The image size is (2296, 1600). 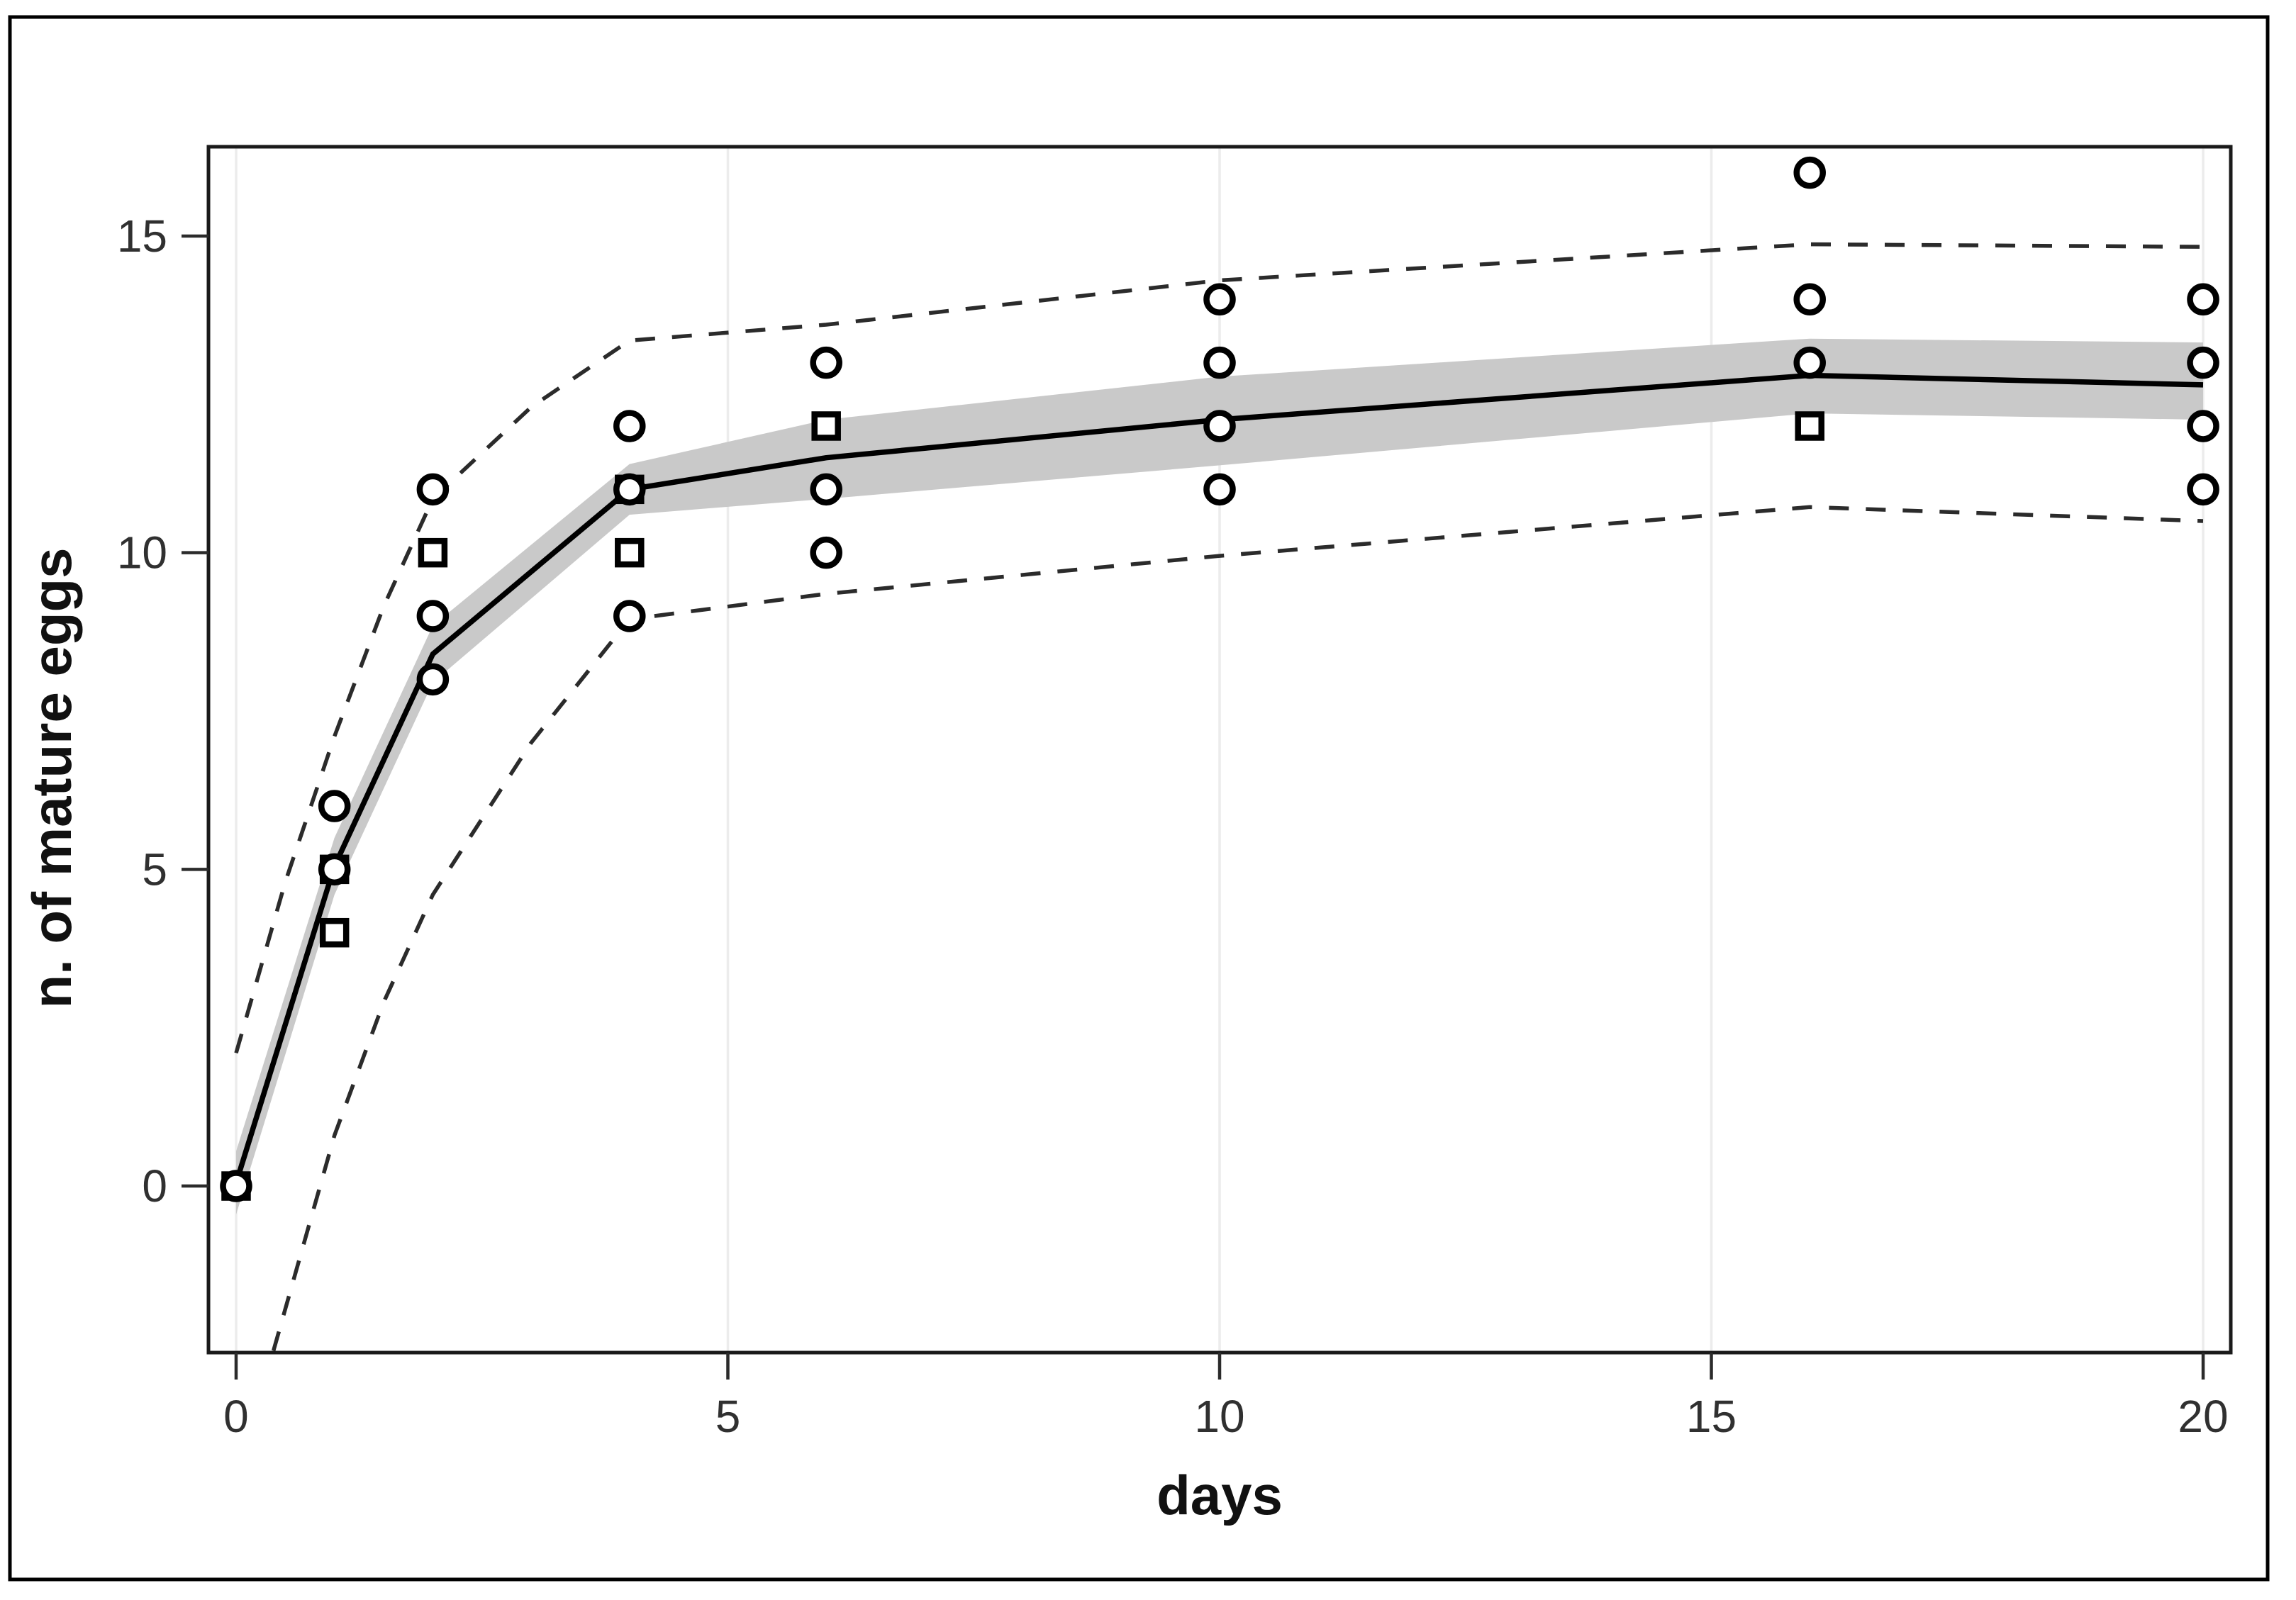 I want to click on x-tick-label-20: 20, so click(x=2203, y=1416).